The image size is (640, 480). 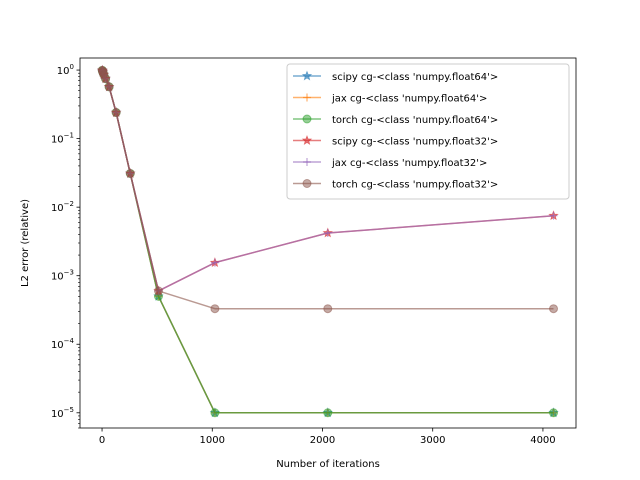 I want to click on y-tick-label: 10⁻¹, so click(x=62, y=139).